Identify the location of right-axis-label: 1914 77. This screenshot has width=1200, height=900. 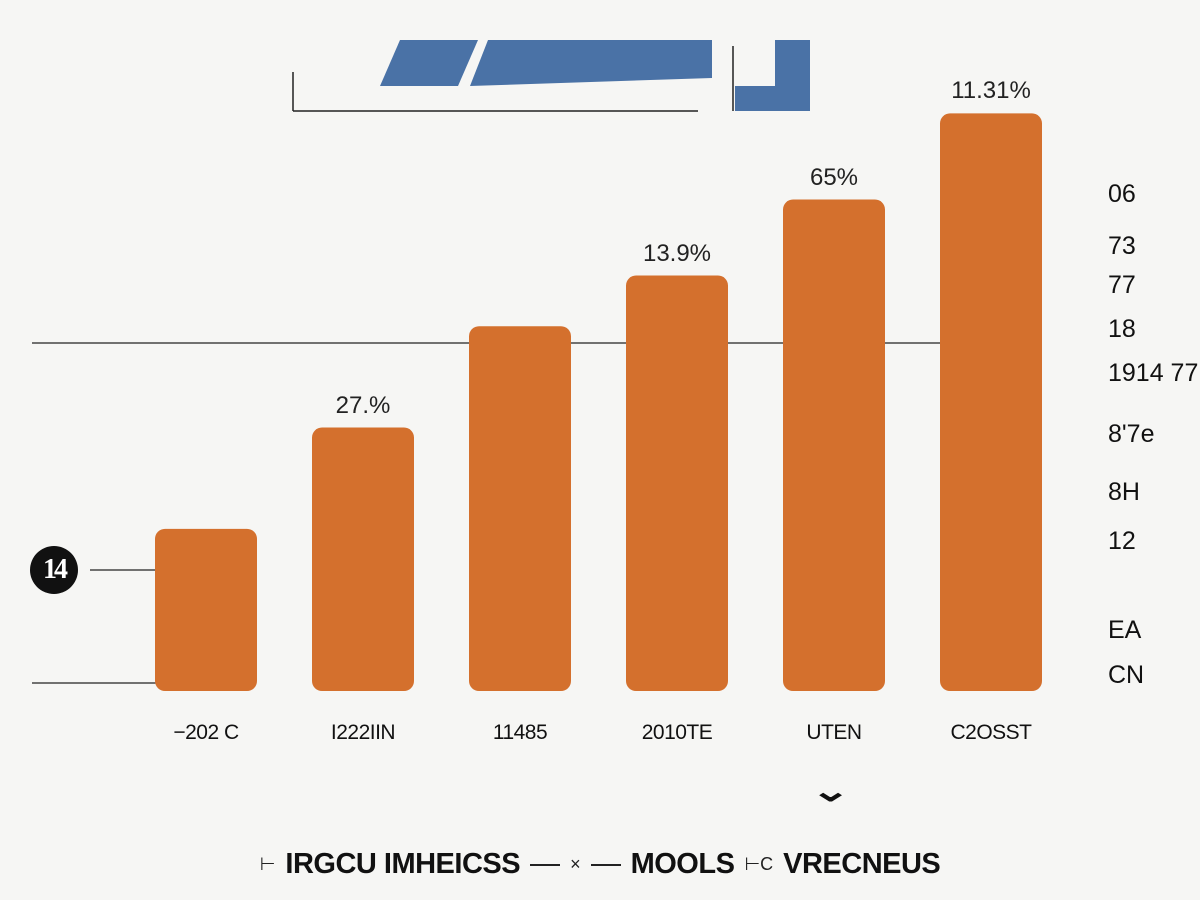
(1153, 373).